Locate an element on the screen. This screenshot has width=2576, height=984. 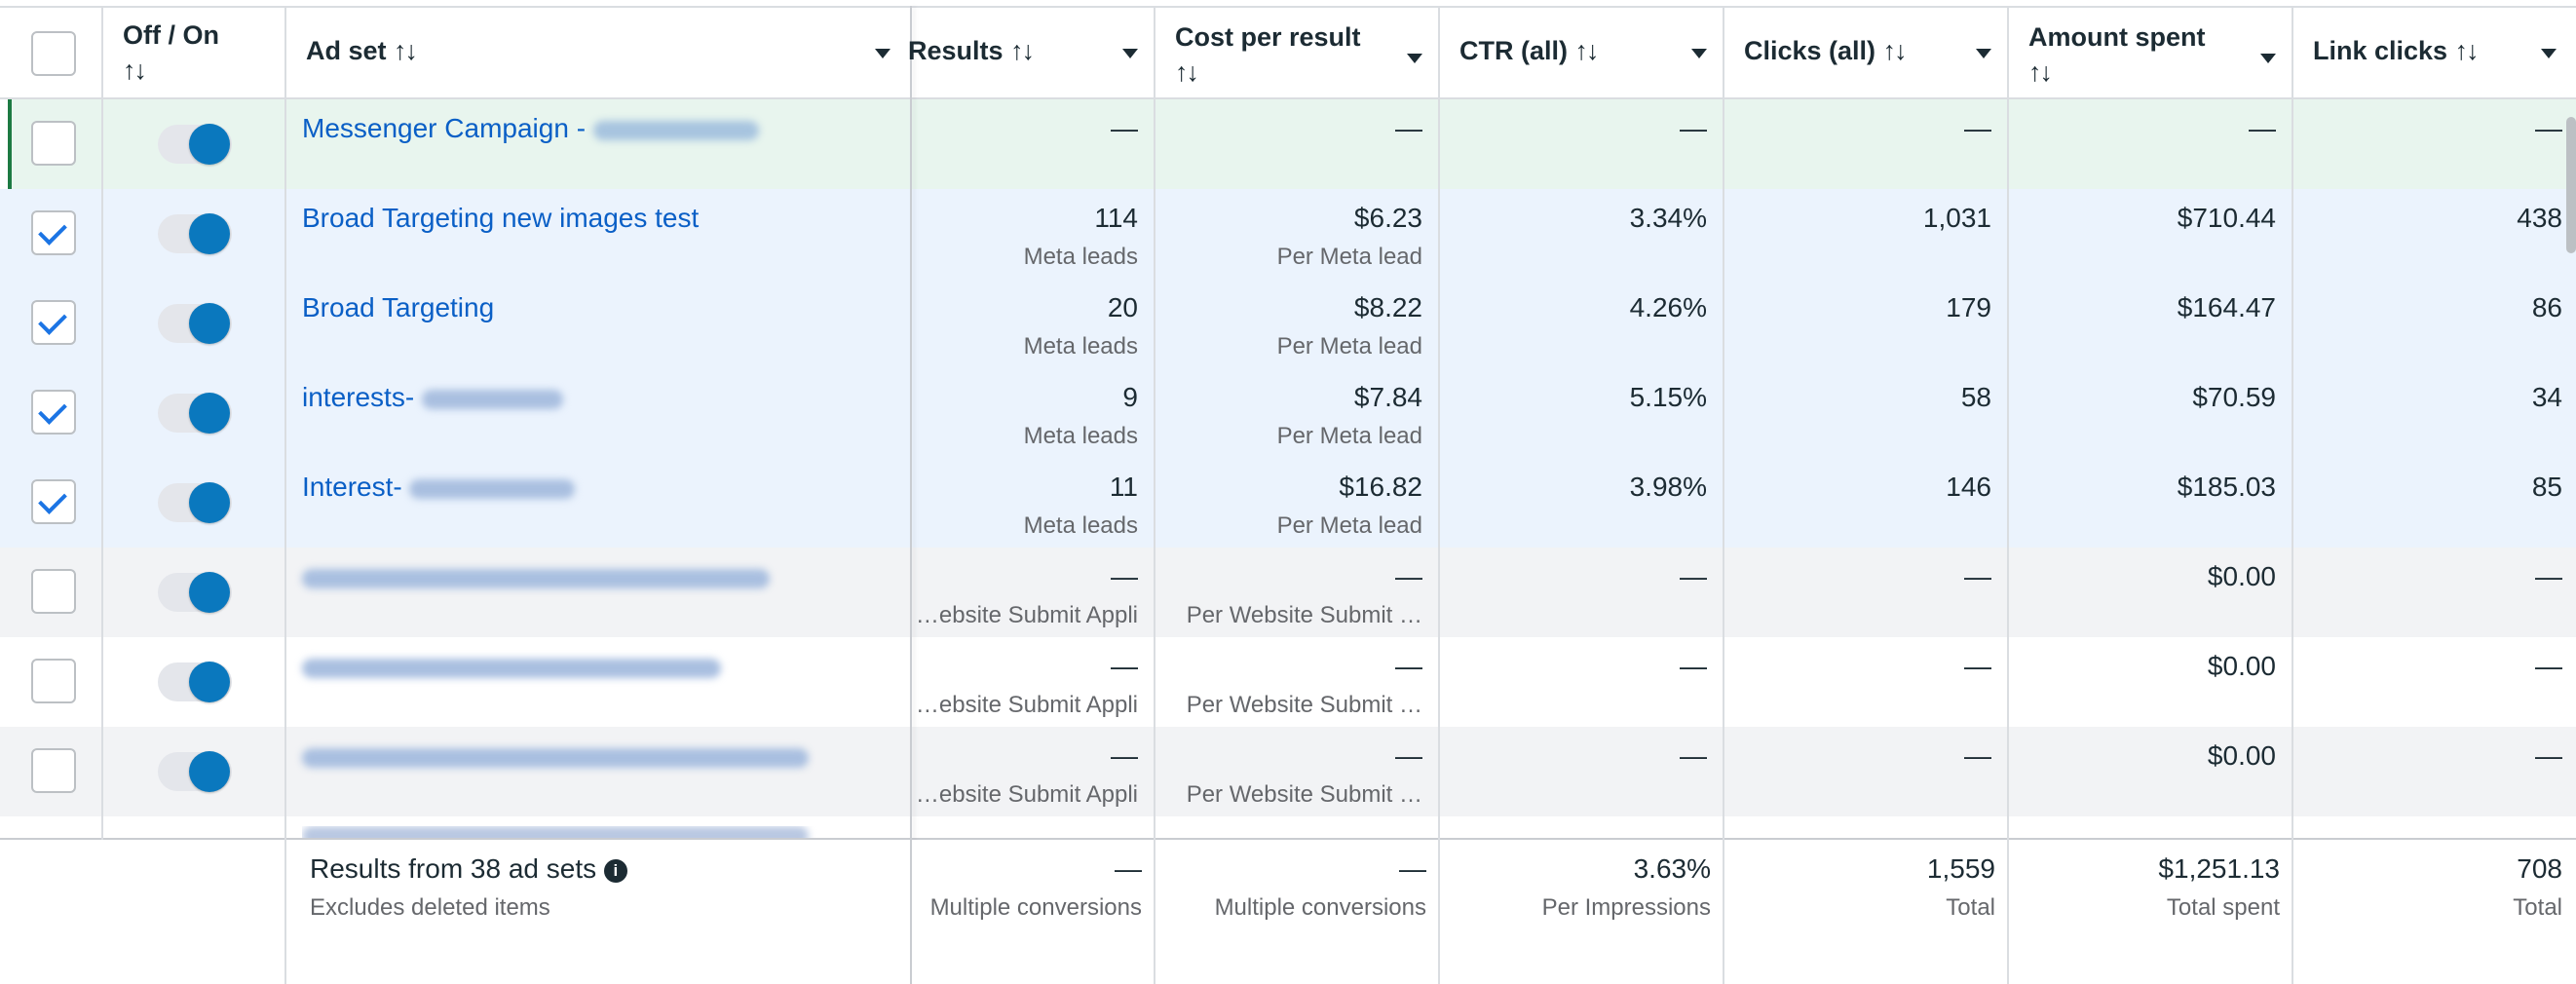
cell-spent: $164.47 is located at coordinates (2226, 307).